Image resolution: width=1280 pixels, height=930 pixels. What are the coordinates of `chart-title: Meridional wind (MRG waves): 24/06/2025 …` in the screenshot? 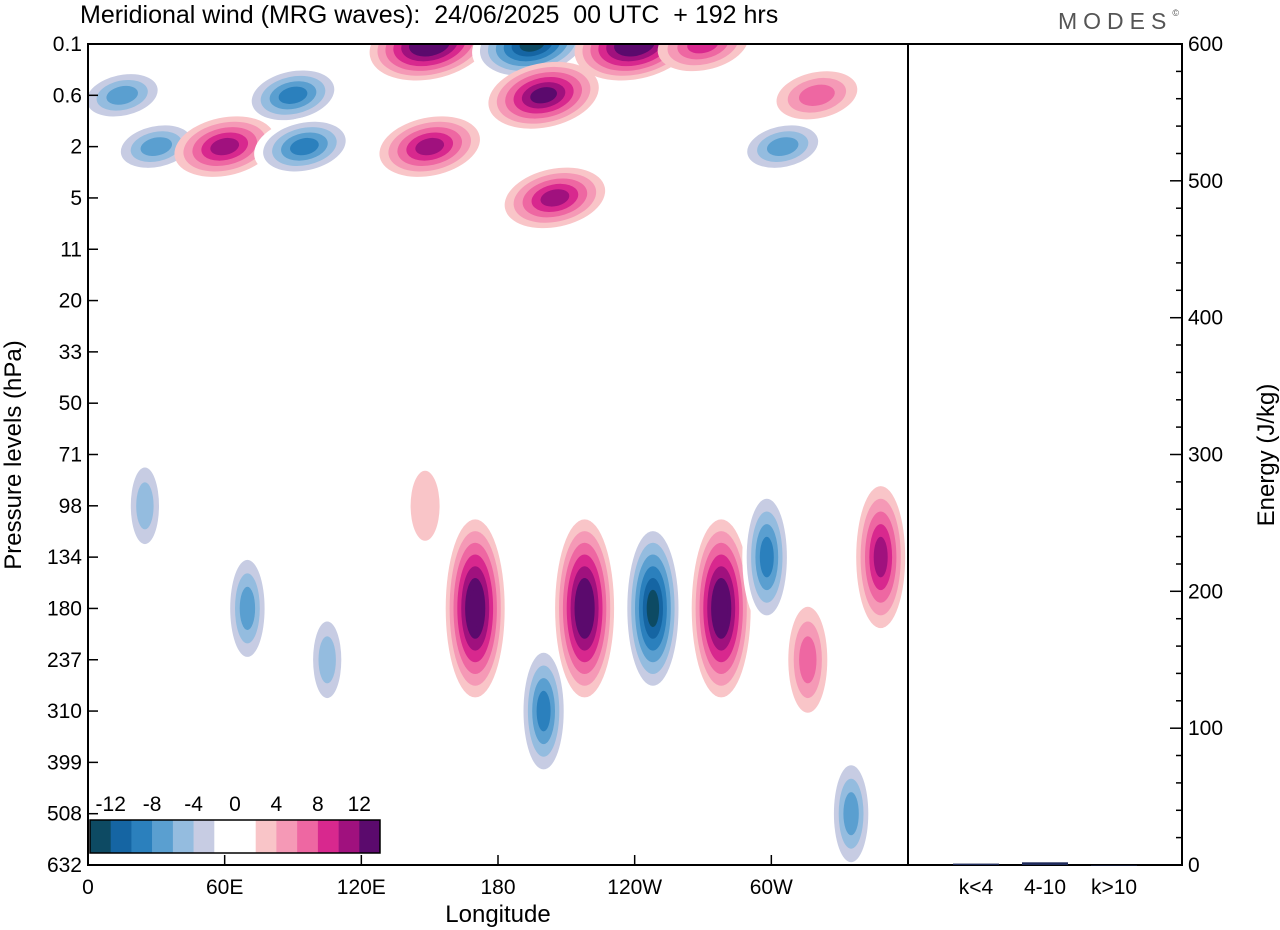 It's located at (429, 15).